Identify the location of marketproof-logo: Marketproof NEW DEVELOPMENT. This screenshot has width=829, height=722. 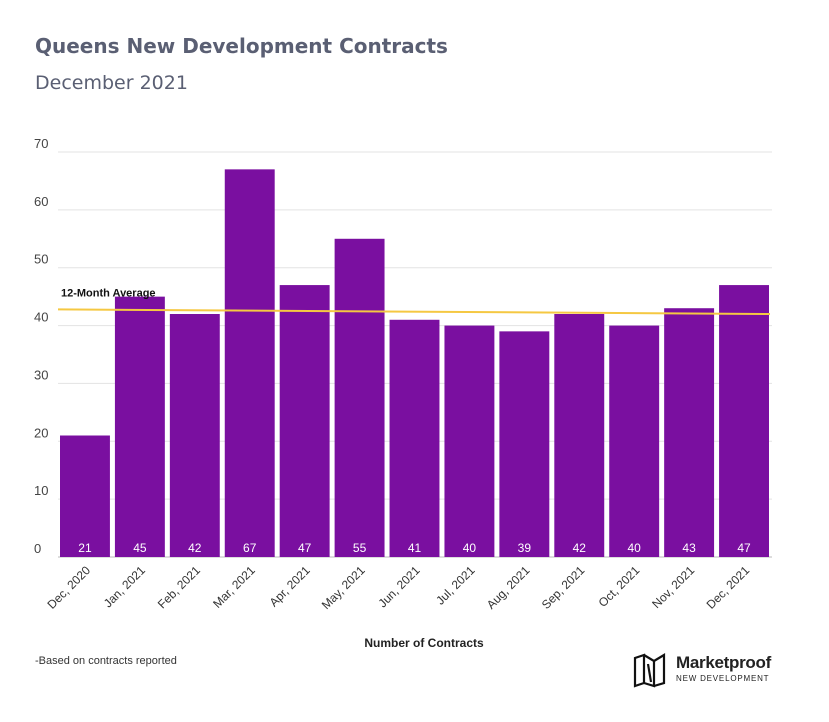
(712, 672).